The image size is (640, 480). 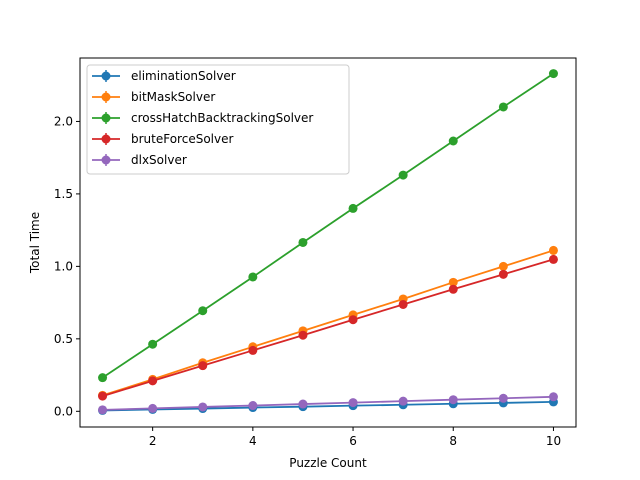 I want to click on legend-entry: bruteForceSolver, so click(x=162, y=139).